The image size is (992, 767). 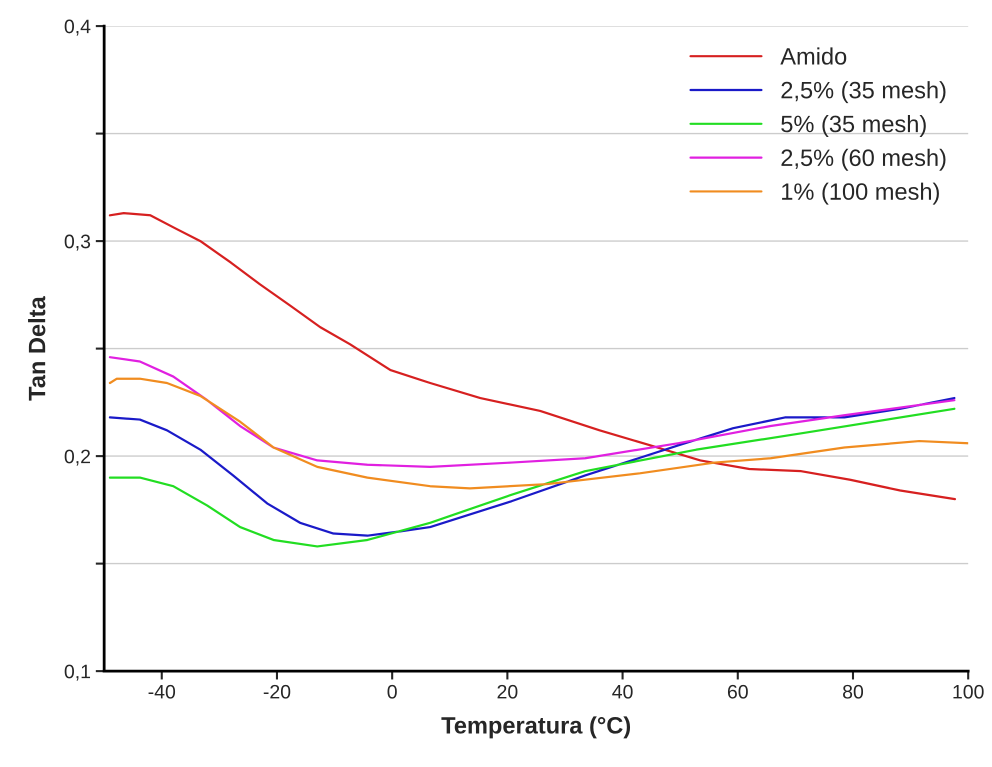 I want to click on legend-label: 5% (35 mesh), so click(x=853, y=125).